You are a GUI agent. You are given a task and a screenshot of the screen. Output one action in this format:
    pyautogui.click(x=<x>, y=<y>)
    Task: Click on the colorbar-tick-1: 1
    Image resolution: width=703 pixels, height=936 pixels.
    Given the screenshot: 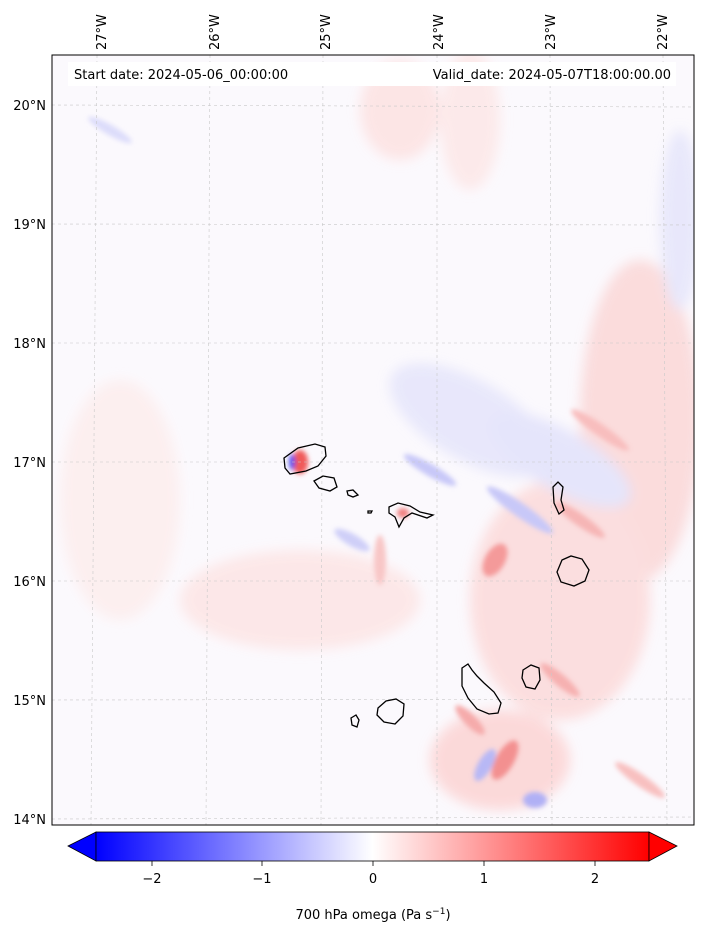 What is the action you would take?
    pyautogui.click(x=484, y=879)
    